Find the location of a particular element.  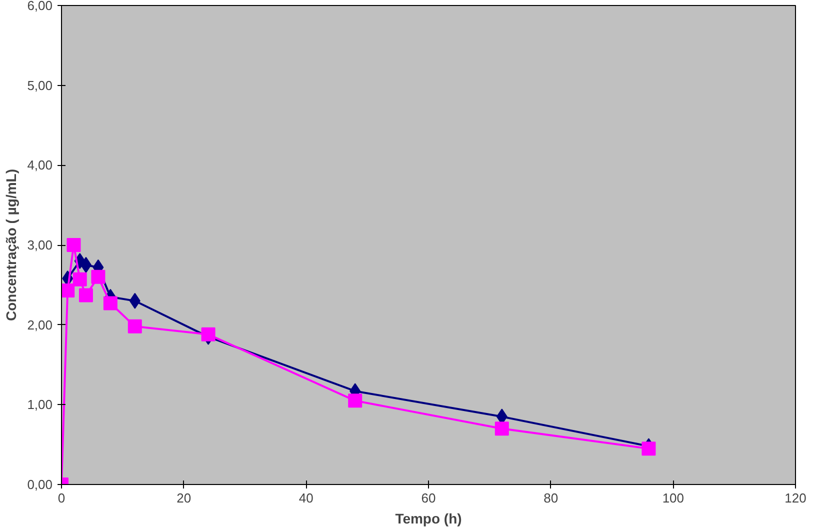

x-tick-label: 60 is located at coordinates (428, 498).